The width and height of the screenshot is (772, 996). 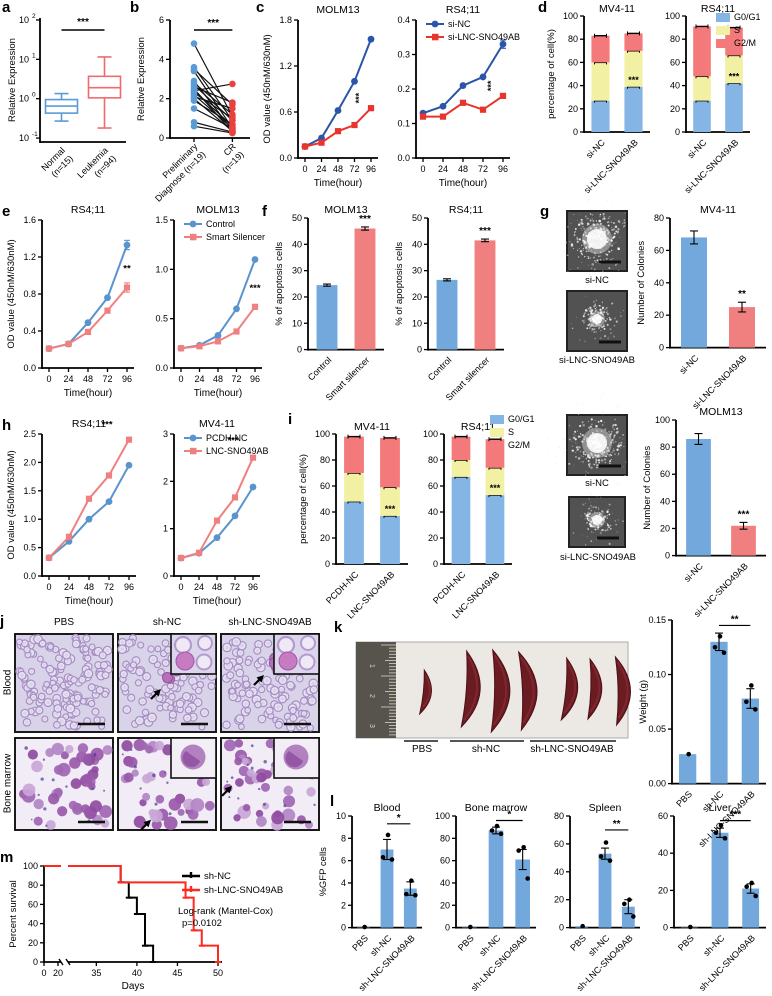 I want to click on panel-label-g: g, so click(x=545, y=211).